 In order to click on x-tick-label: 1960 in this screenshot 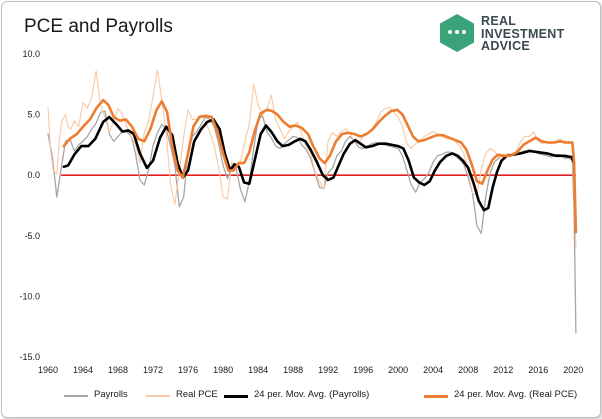, I will do `click(48, 370)`.